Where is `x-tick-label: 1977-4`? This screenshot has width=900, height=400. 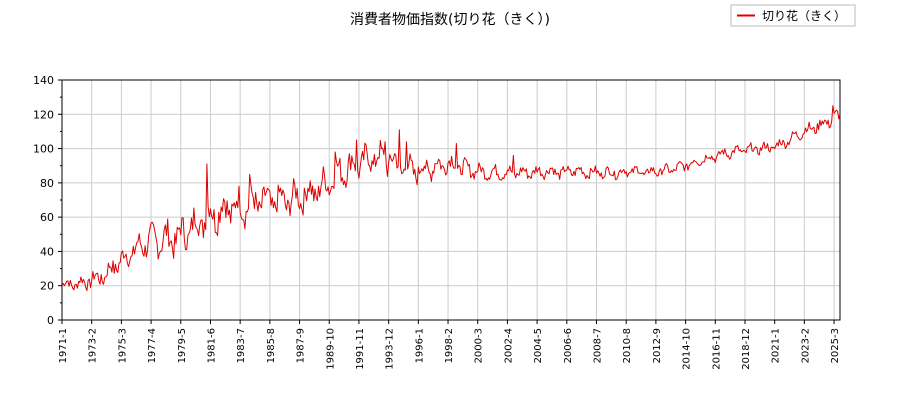 x-tick-label: 1977-4 is located at coordinates (152, 345).